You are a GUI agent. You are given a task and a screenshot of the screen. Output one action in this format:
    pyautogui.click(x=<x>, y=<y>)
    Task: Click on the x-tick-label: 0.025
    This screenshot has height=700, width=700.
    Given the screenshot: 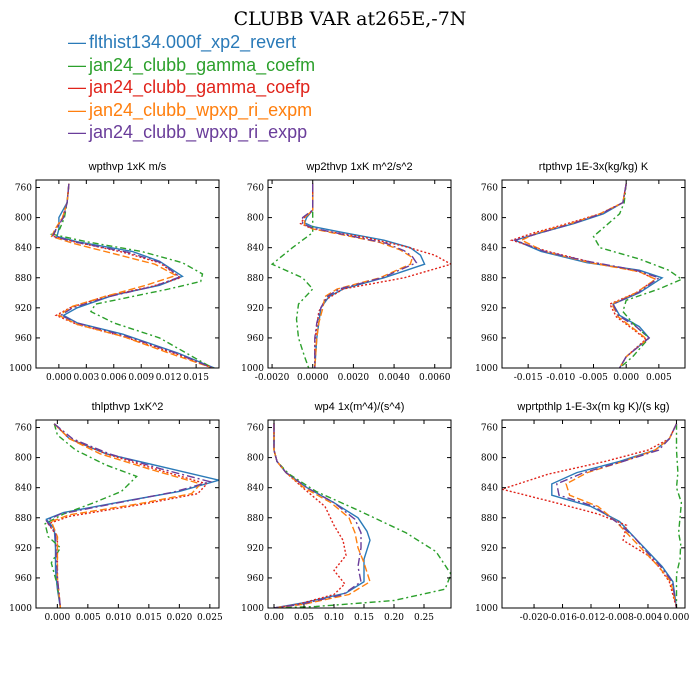 What is the action you would take?
    pyautogui.click(x=210, y=618)
    